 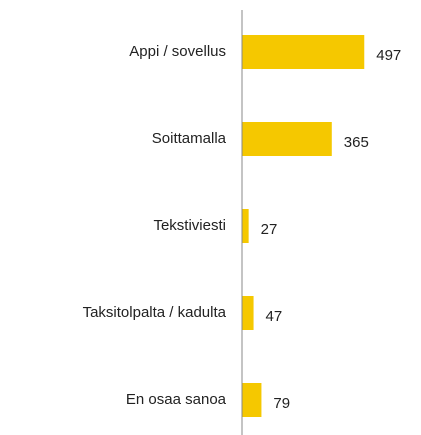 What do you see at coordinates (269, 229) in the screenshot?
I see `value-label: 27` at bounding box center [269, 229].